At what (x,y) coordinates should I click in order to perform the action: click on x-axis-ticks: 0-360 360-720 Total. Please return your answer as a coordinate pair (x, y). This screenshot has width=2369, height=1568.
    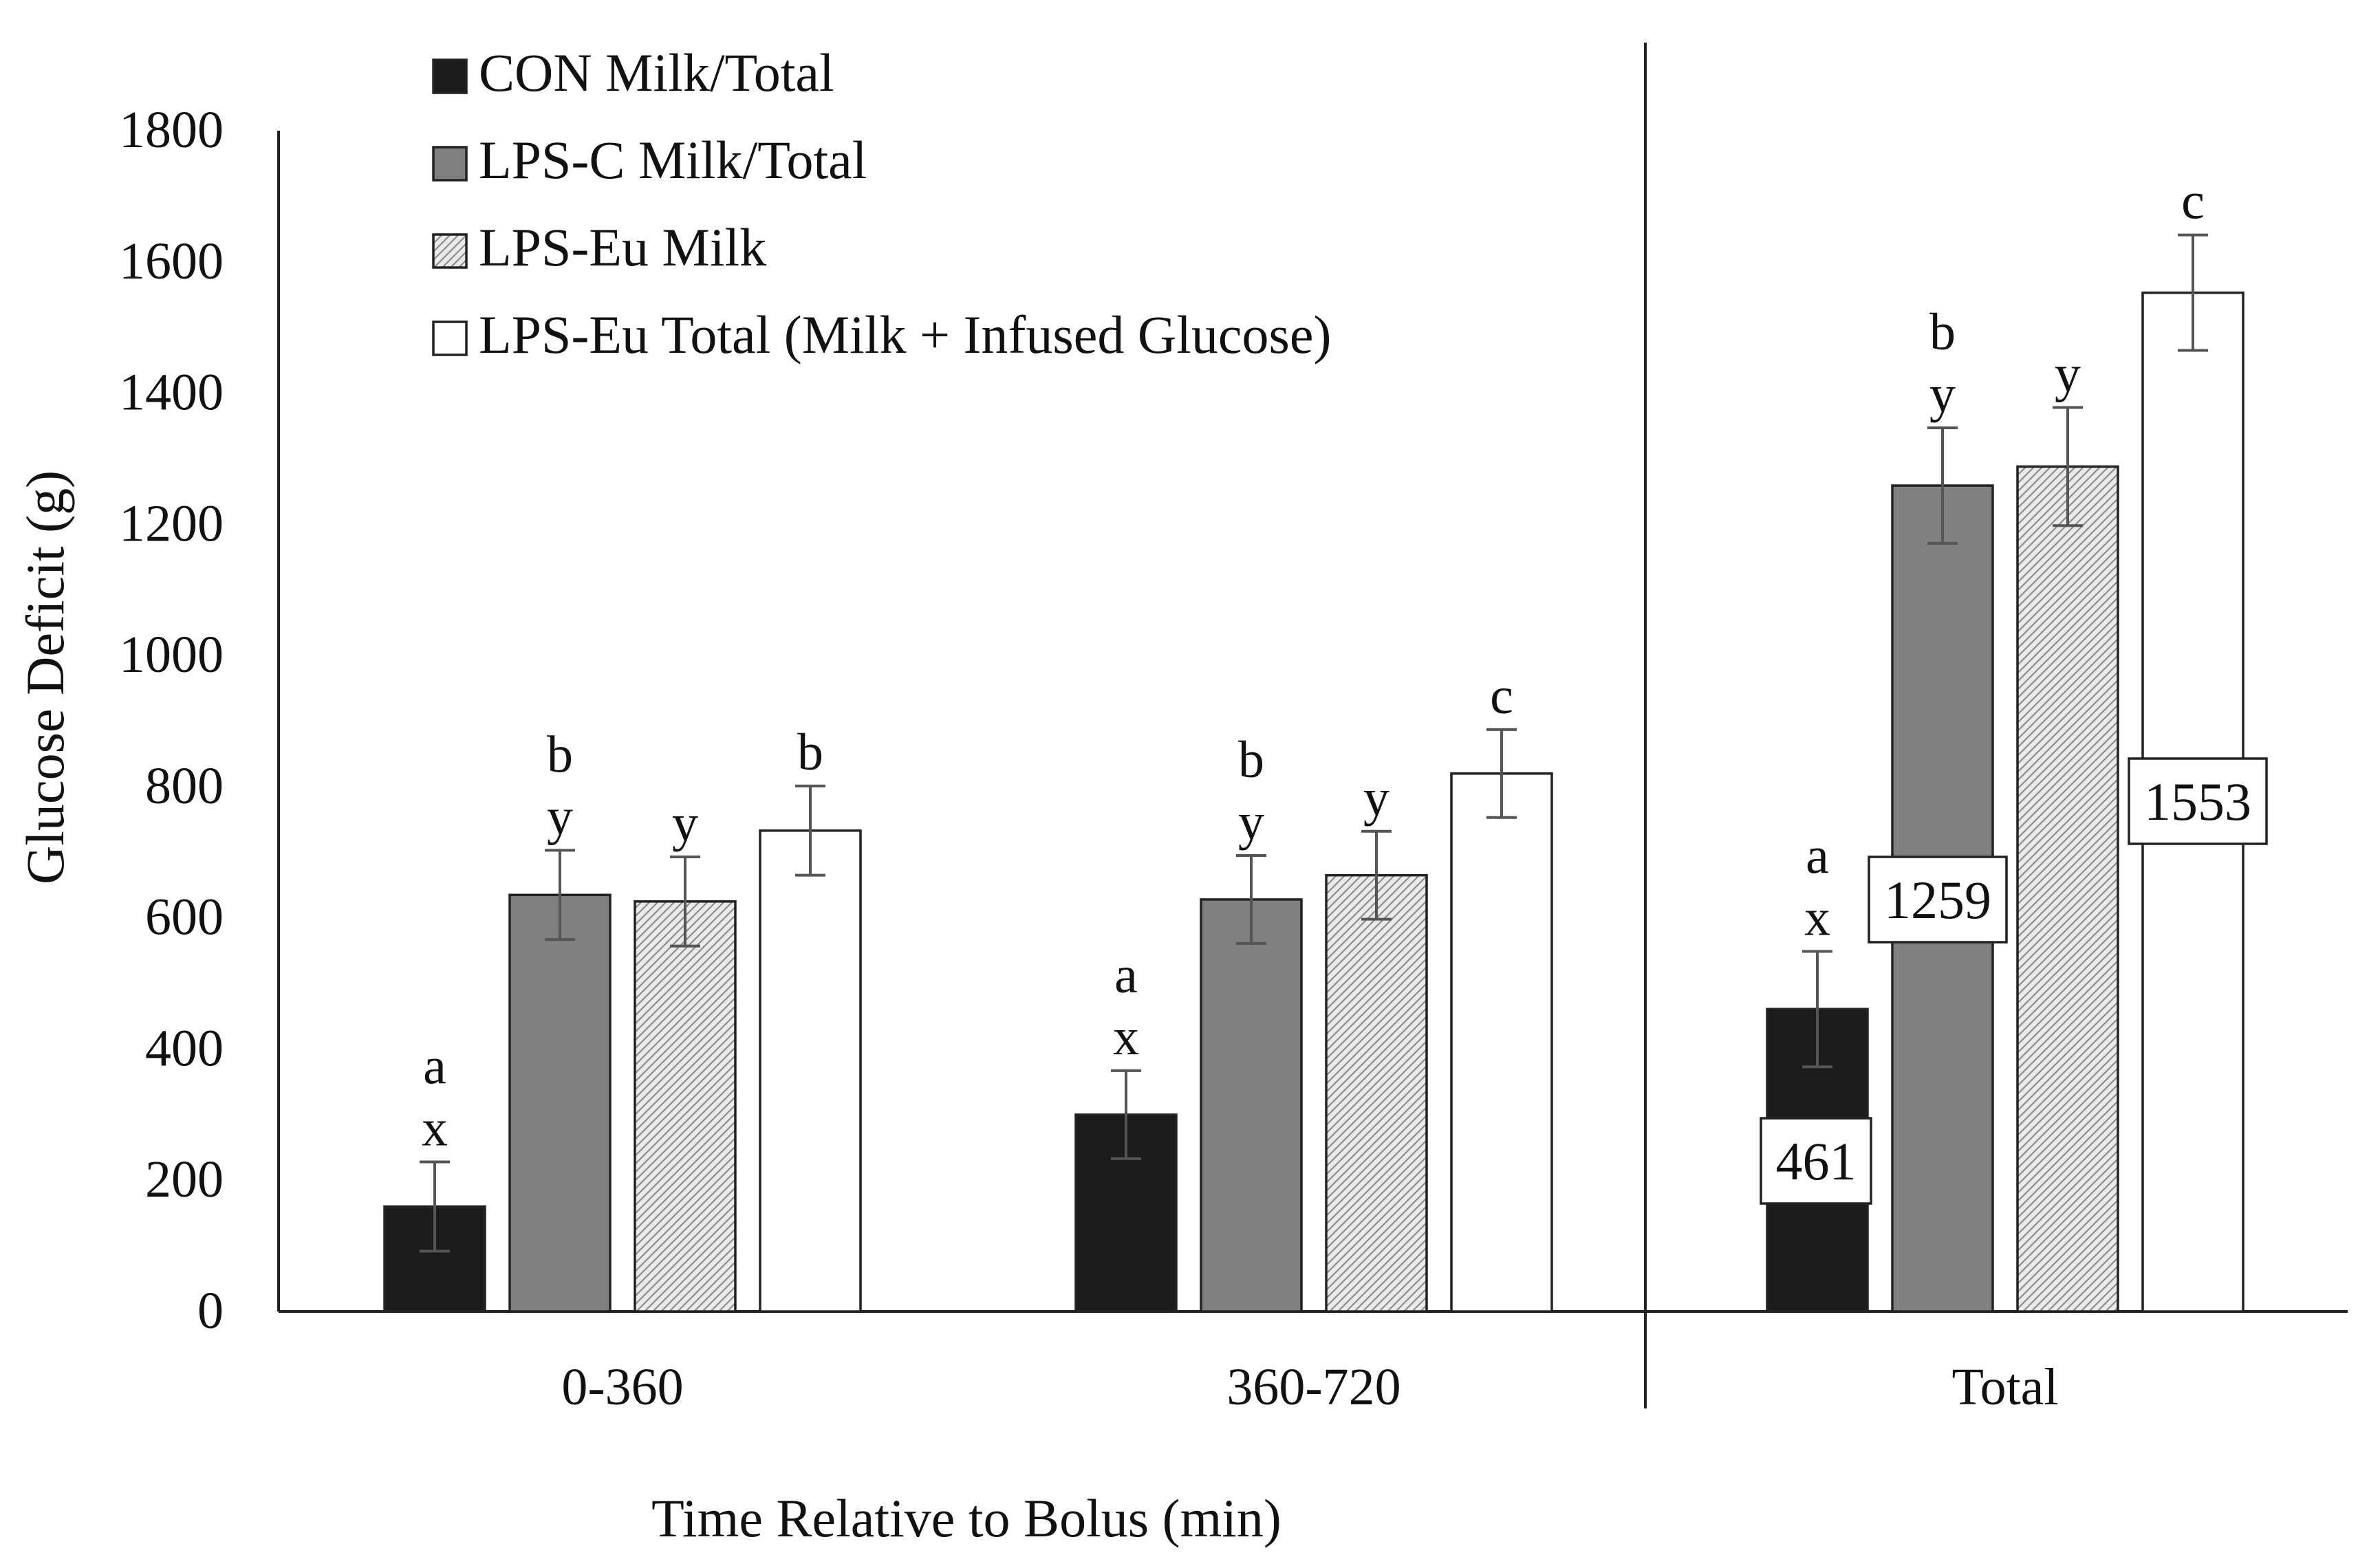
    Looking at the image, I should click on (1309, 1387).